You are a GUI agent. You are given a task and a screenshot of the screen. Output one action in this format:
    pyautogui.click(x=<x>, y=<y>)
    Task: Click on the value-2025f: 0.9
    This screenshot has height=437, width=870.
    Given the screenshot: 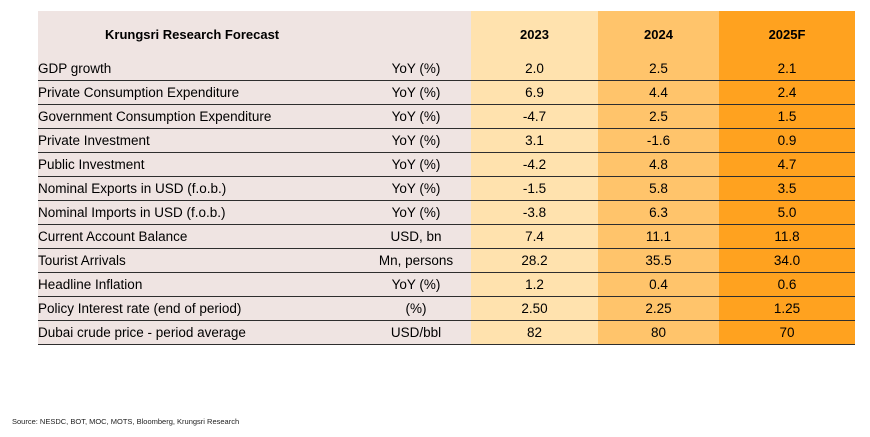 What is the action you would take?
    pyautogui.click(x=787, y=140)
    